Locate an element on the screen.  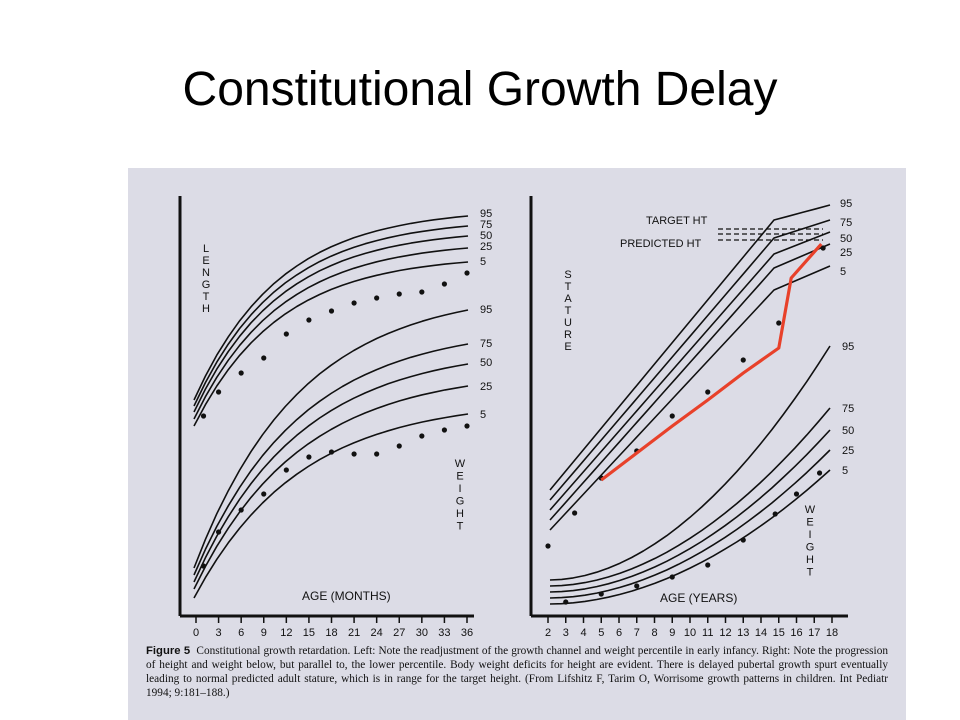
left-weight-label: W is located at coordinates (460, 464).